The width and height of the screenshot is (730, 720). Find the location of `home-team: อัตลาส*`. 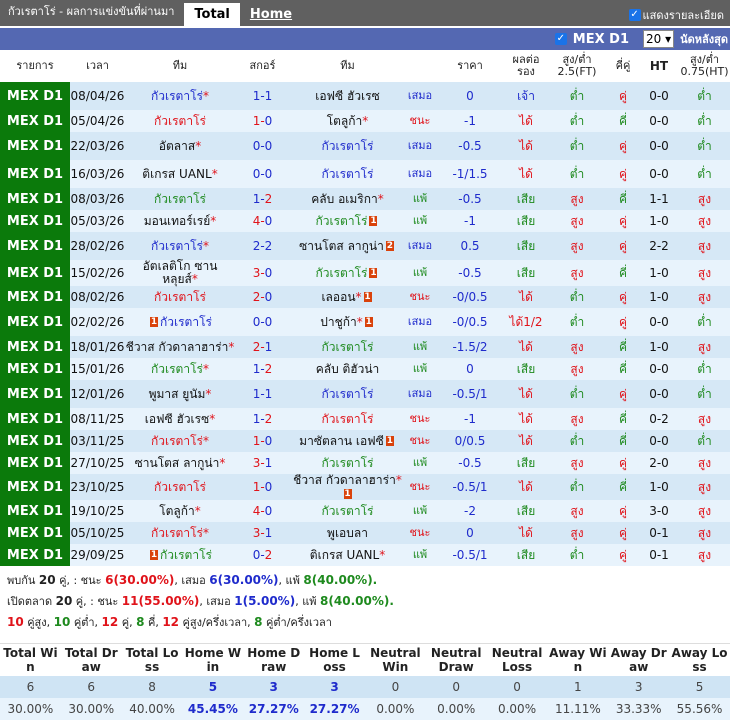

home-team: อัตลาส* is located at coordinates (180, 146).